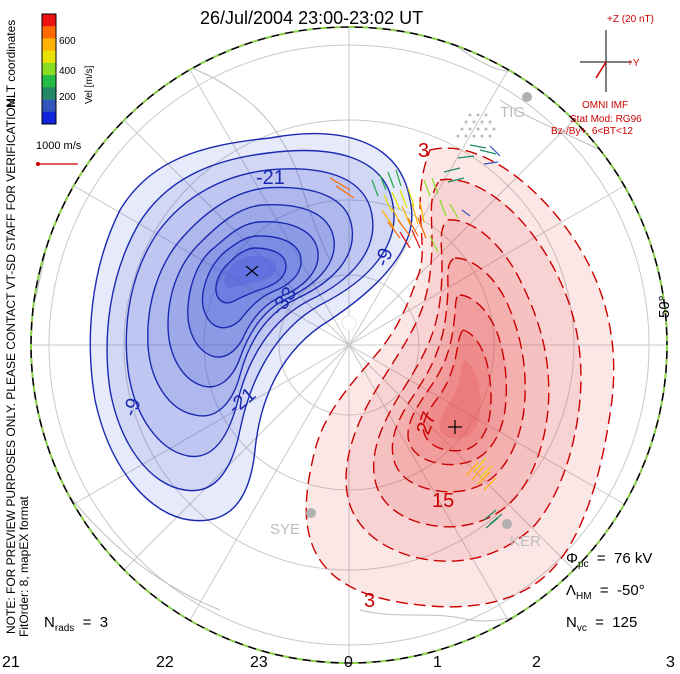 The image size is (680, 674). I want to click on n-rads-equals: =, so click(87, 622).